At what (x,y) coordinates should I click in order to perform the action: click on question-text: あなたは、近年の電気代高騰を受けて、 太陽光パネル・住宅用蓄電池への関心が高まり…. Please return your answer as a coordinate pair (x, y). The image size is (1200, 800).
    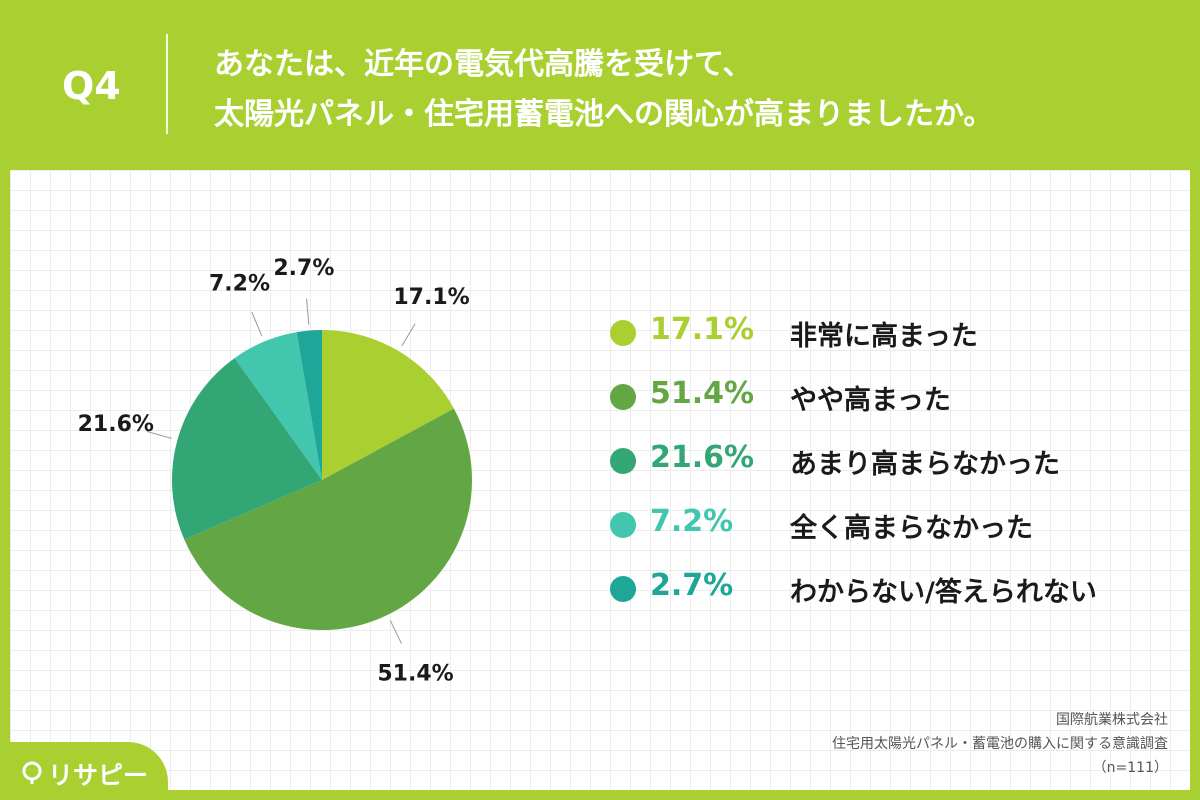
    Looking at the image, I should click on (603, 90).